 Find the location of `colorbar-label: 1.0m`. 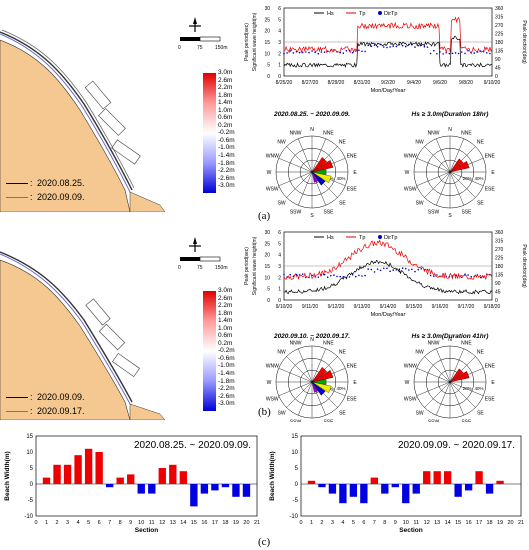

colorbar-label: 1.0m is located at coordinates (225, 328).